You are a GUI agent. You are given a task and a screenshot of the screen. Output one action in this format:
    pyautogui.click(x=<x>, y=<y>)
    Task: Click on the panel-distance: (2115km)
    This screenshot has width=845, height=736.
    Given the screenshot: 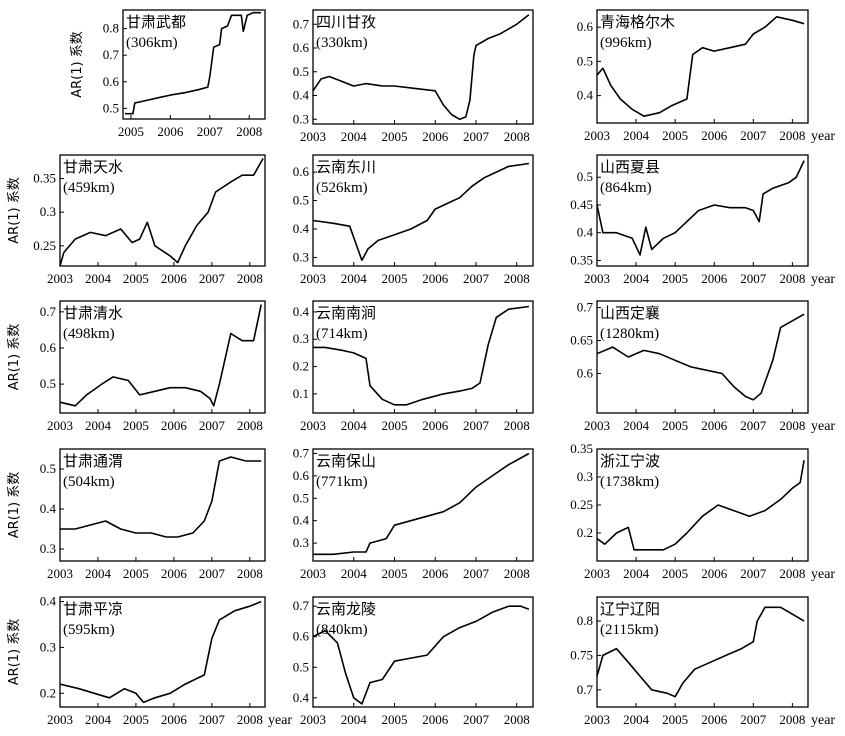 What is the action you would take?
    pyautogui.click(x=629, y=630)
    